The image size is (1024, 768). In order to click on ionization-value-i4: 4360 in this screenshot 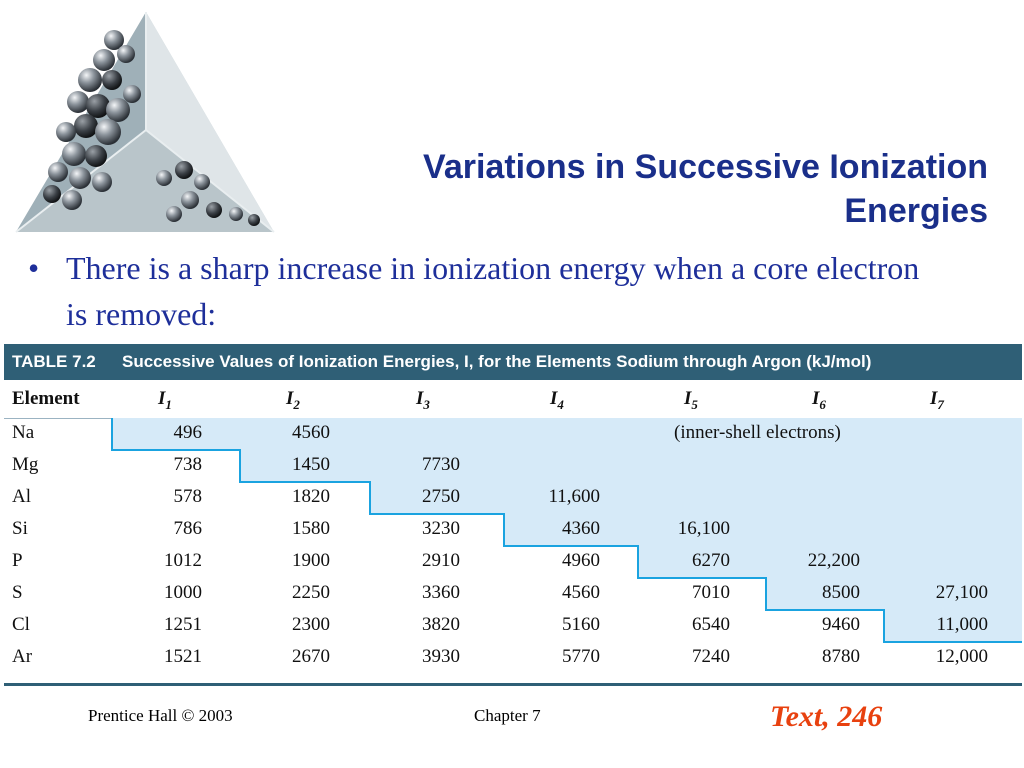, I will do `click(581, 528)`.